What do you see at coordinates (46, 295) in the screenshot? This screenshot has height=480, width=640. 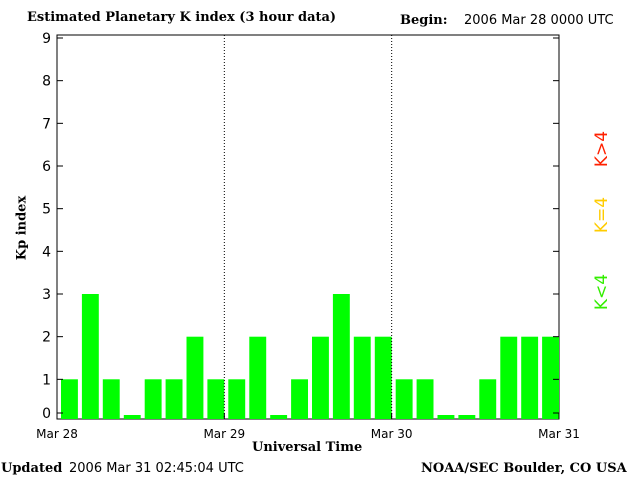 I see `y-tick-label: 3` at bounding box center [46, 295].